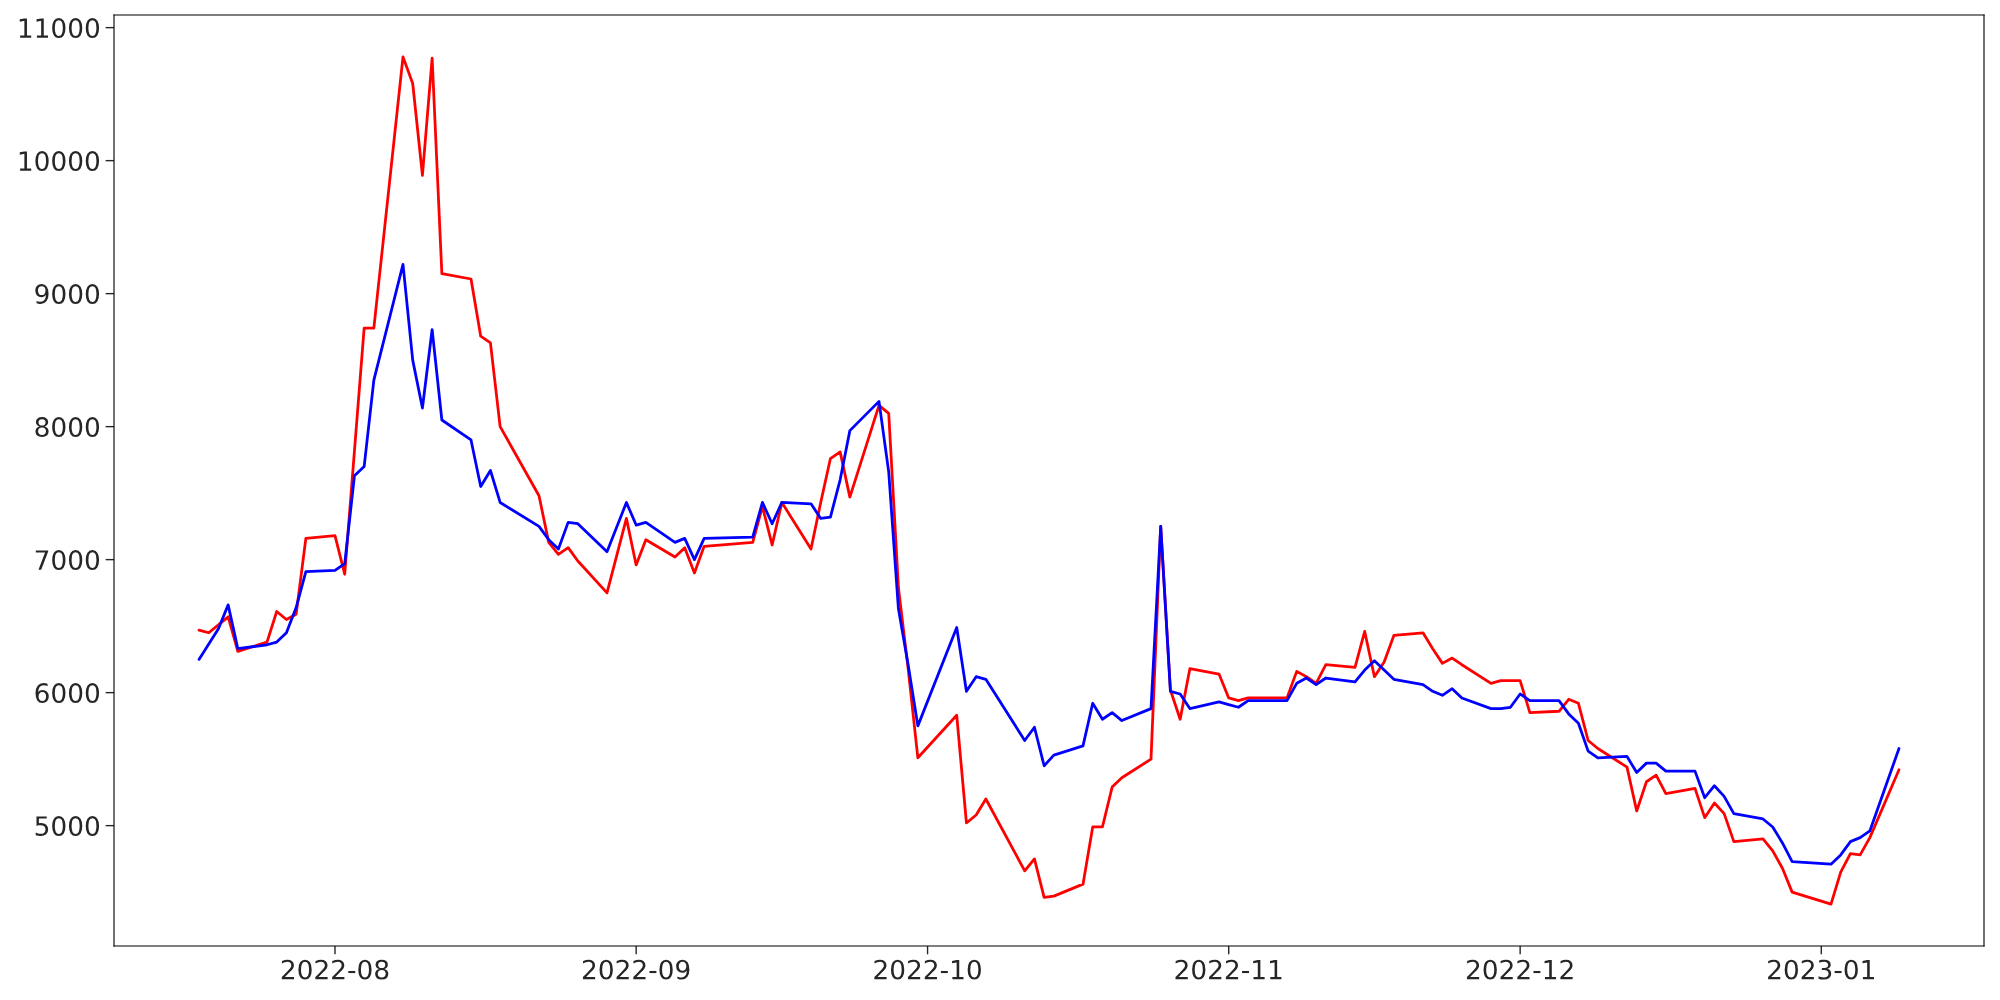  I want to click on y-tick-label: 6000, so click(67, 693).